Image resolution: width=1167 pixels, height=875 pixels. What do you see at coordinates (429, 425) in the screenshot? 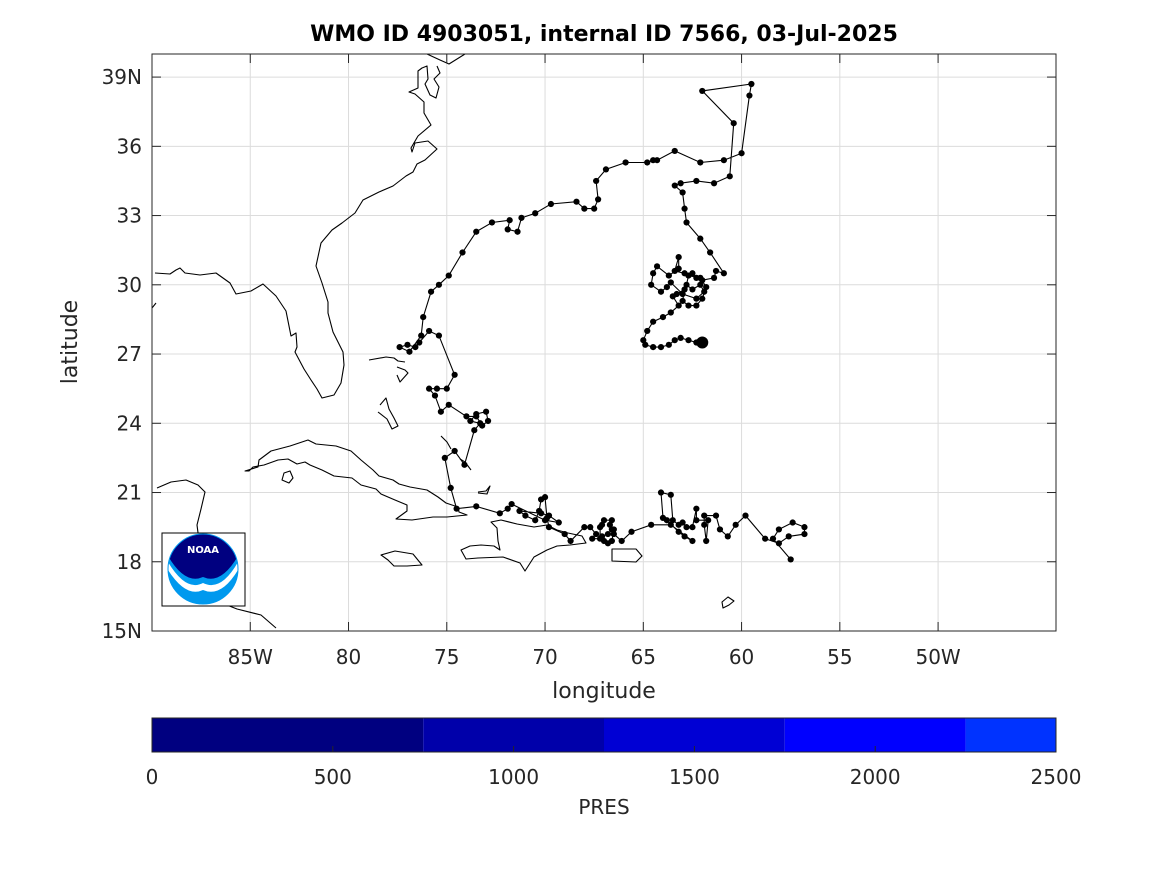
I see `coastline-bahamas` at bounding box center [429, 425].